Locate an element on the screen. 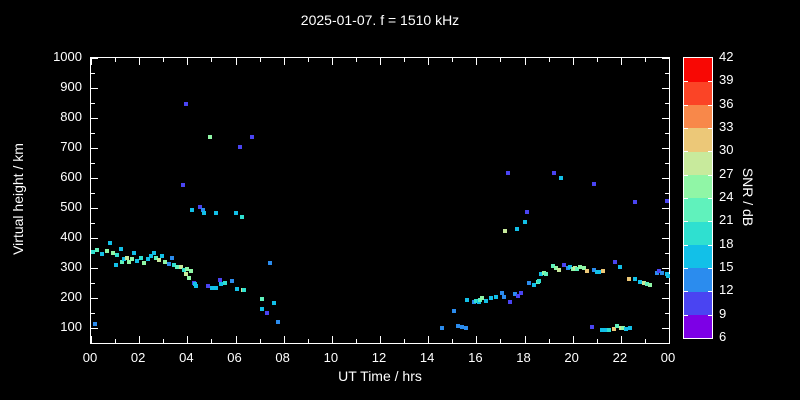 This screenshot has height=400, width=800. y-tick-label: 900 is located at coordinates (71, 86).